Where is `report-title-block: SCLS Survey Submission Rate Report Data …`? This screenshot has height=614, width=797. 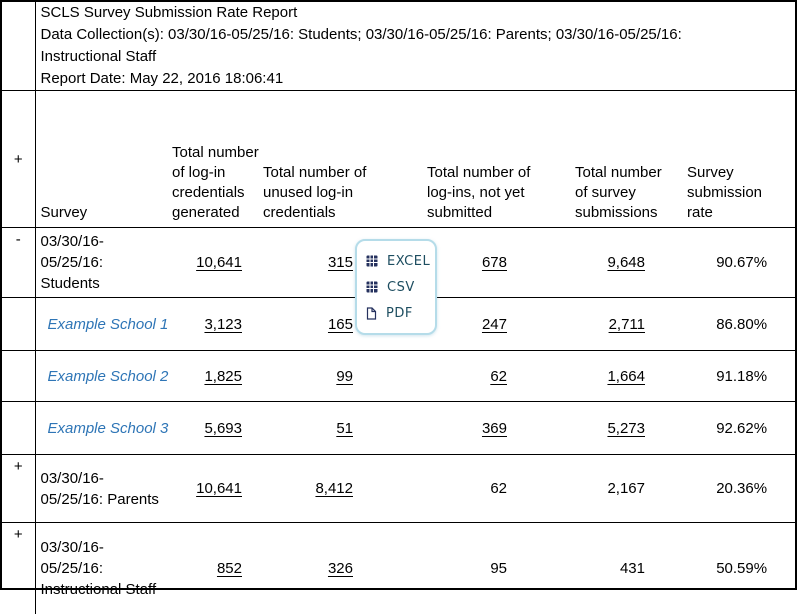
report-title-block: SCLS Survey Submission Rate Report Data … is located at coordinates (415, 46).